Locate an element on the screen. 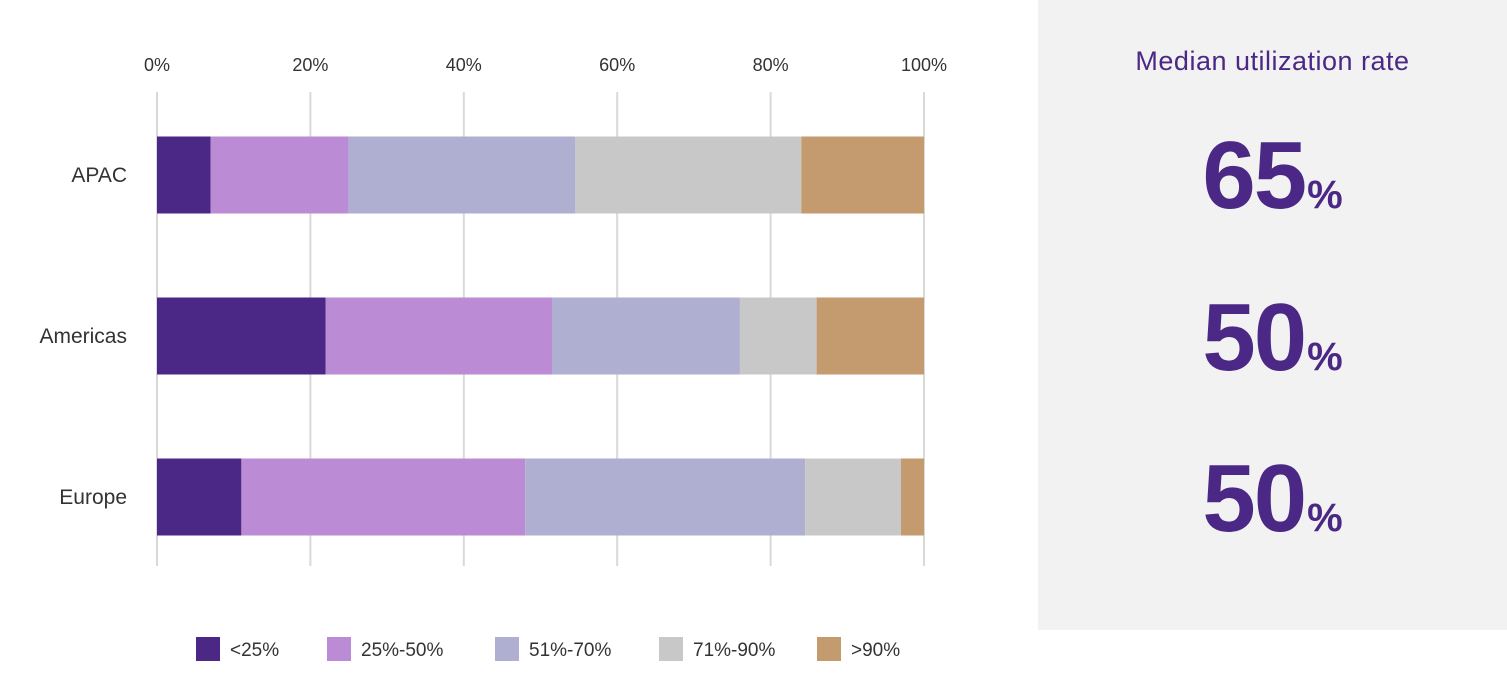  median-panel-title: Median utilization rate is located at coordinates (1272, 61).